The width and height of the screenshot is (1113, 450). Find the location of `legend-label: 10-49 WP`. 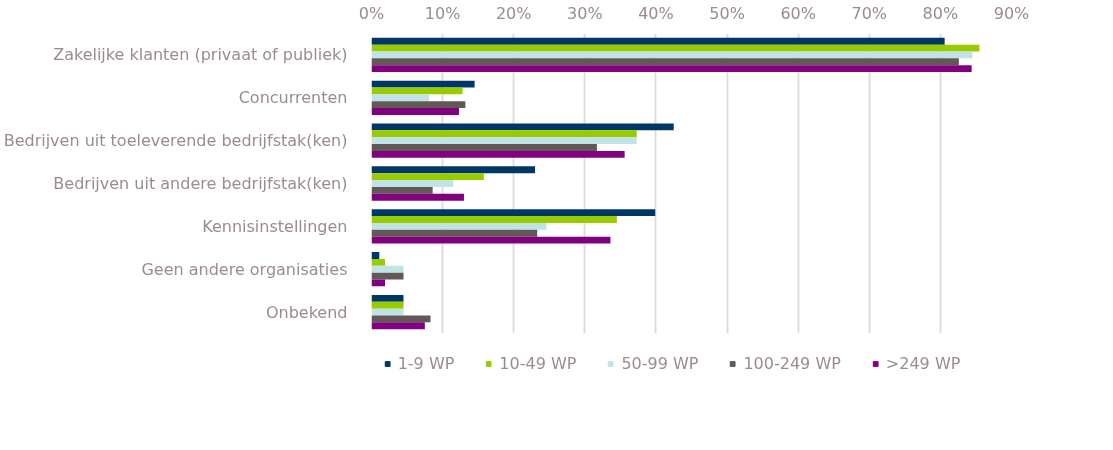

legend-label: 10-49 WP is located at coordinates (538, 363).